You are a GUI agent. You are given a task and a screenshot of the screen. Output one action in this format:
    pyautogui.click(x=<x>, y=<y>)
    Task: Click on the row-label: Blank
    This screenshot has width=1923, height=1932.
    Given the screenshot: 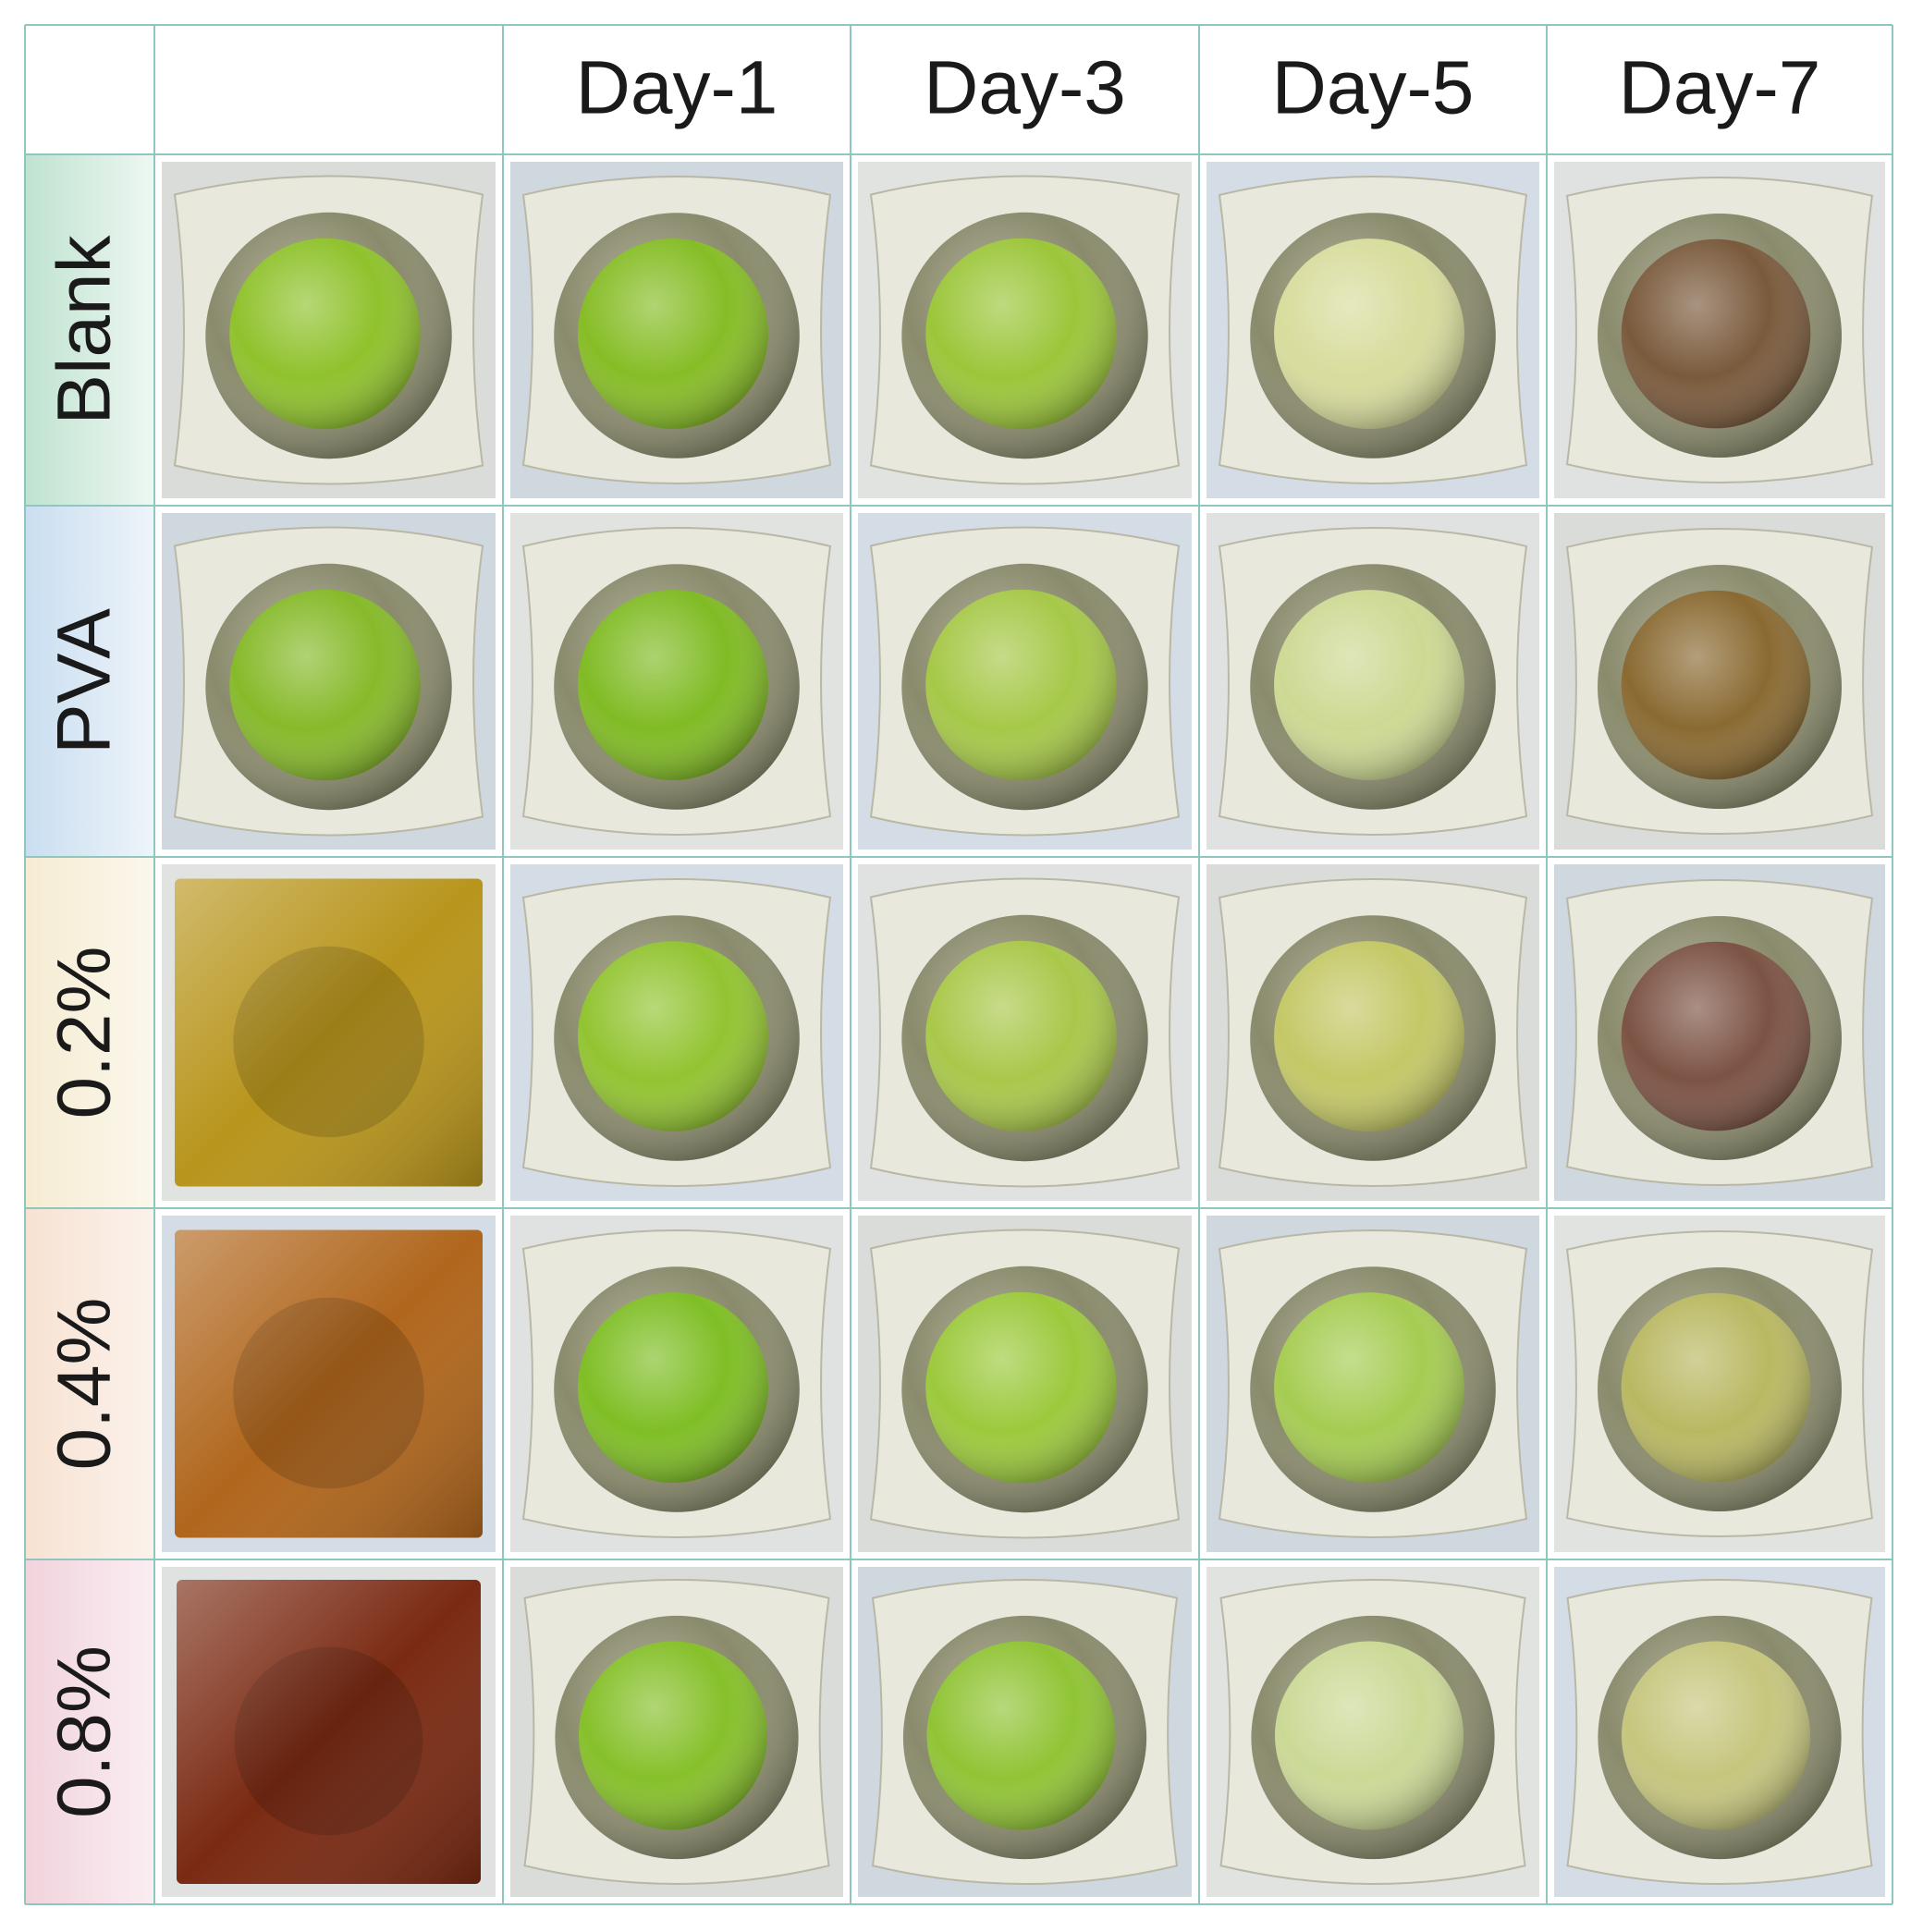 What is the action you would take?
    pyautogui.click(x=85, y=329)
    